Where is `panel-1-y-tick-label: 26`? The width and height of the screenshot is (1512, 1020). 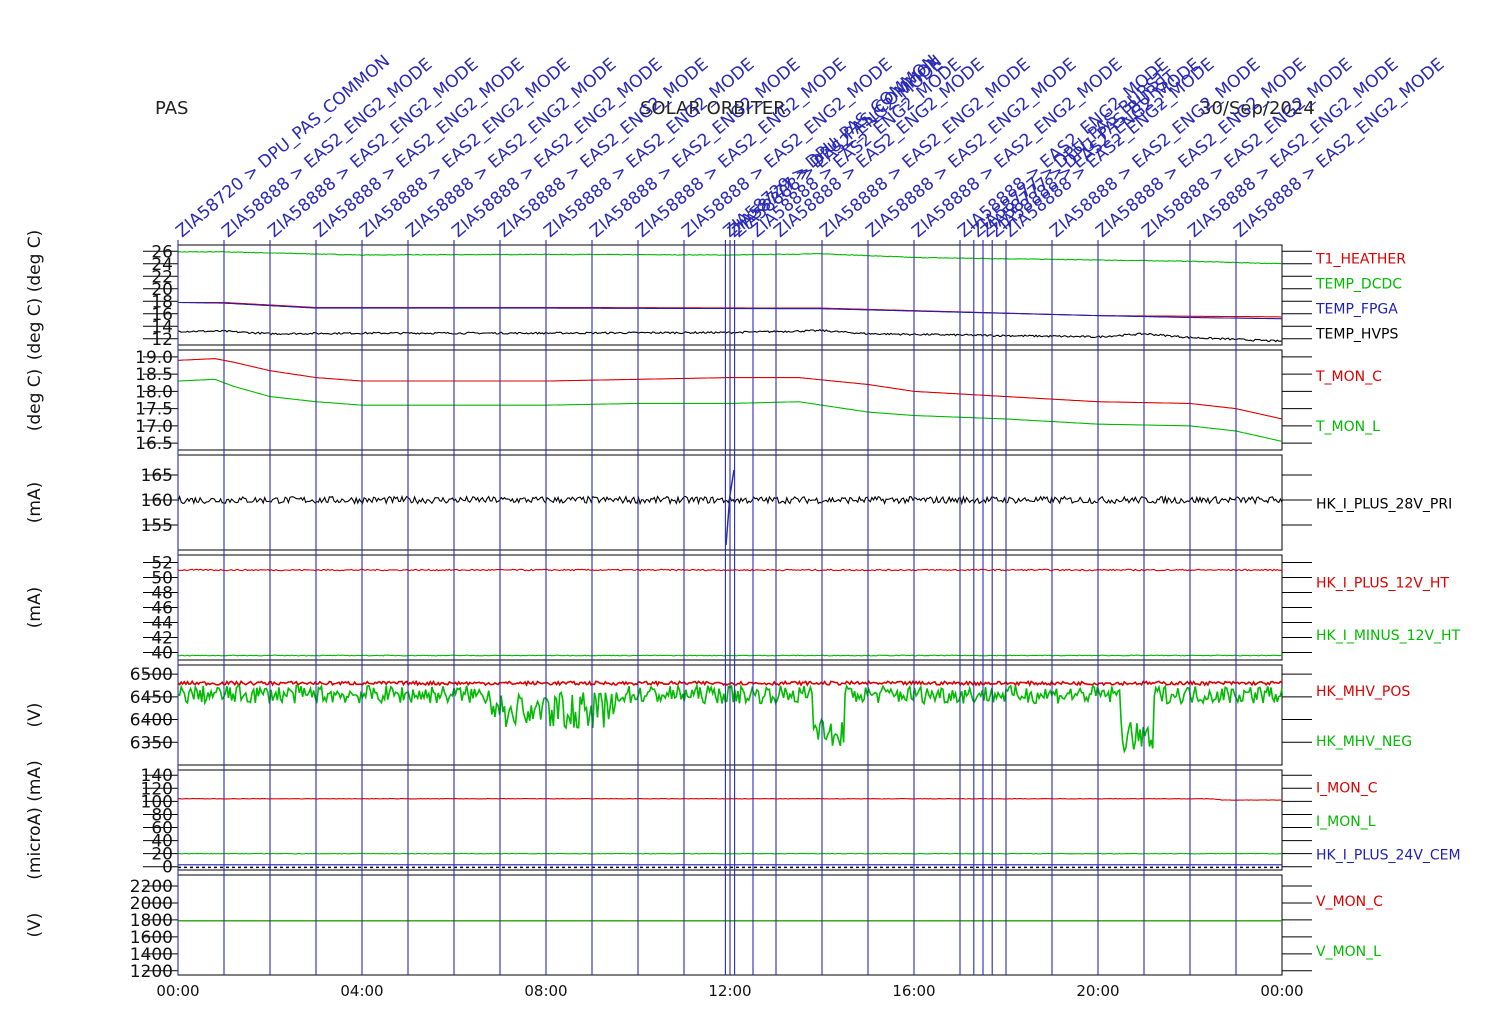
panel-1-y-tick-label: 26 is located at coordinates (162, 252).